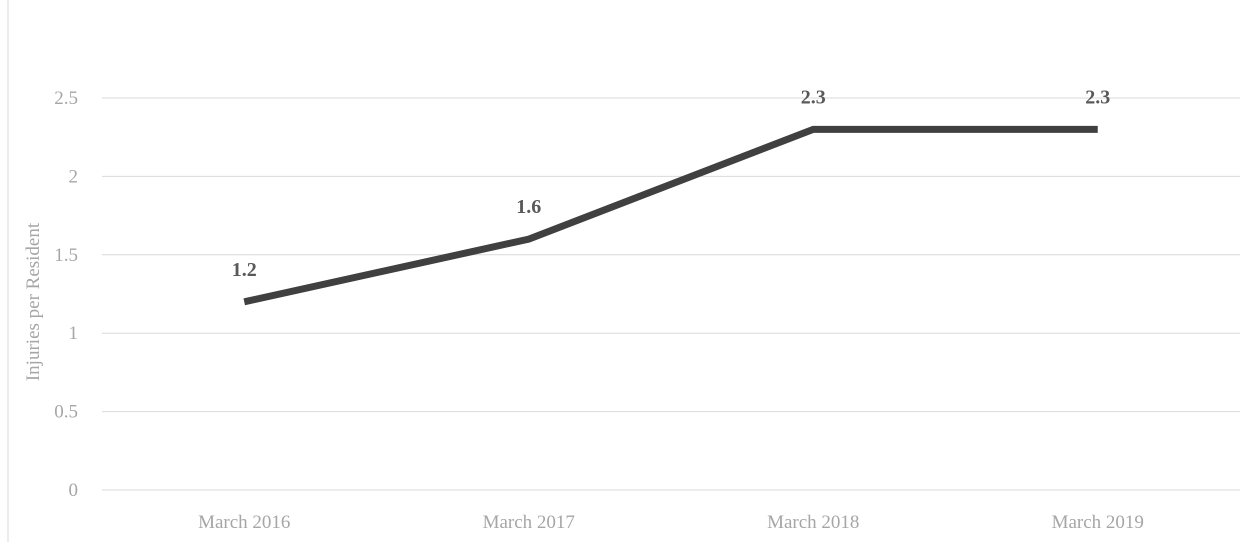  What do you see at coordinates (671, 522) in the screenshot?
I see `x-axis-tick-labels: March 2016 March 2017 March 2018 March 2019` at bounding box center [671, 522].